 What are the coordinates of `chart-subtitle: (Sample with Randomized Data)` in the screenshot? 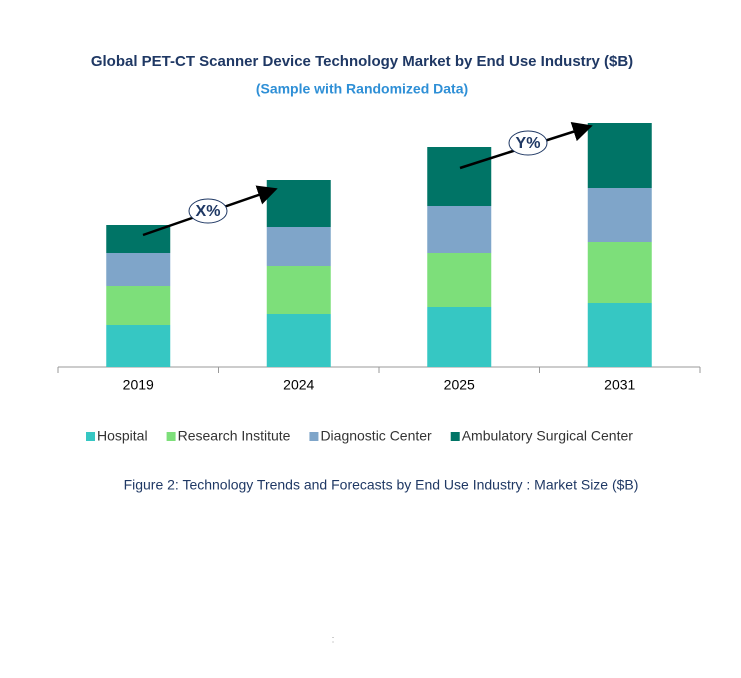 It's located at (362, 89).